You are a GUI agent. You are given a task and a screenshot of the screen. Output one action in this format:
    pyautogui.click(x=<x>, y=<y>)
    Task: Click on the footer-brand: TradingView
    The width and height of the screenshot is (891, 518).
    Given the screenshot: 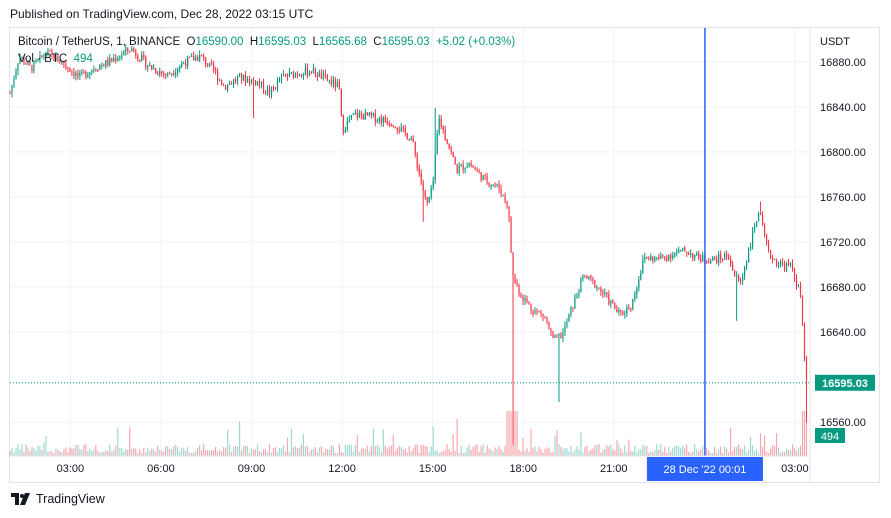 What is the action you would take?
    pyautogui.click(x=58, y=499)
    